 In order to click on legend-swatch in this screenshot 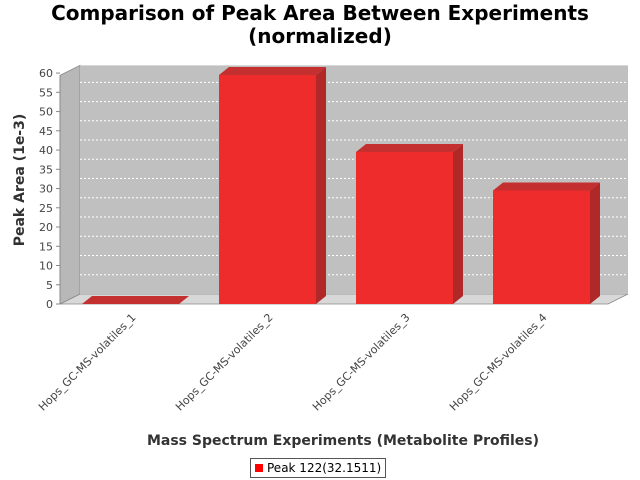, I will do `click(259, 468)`.